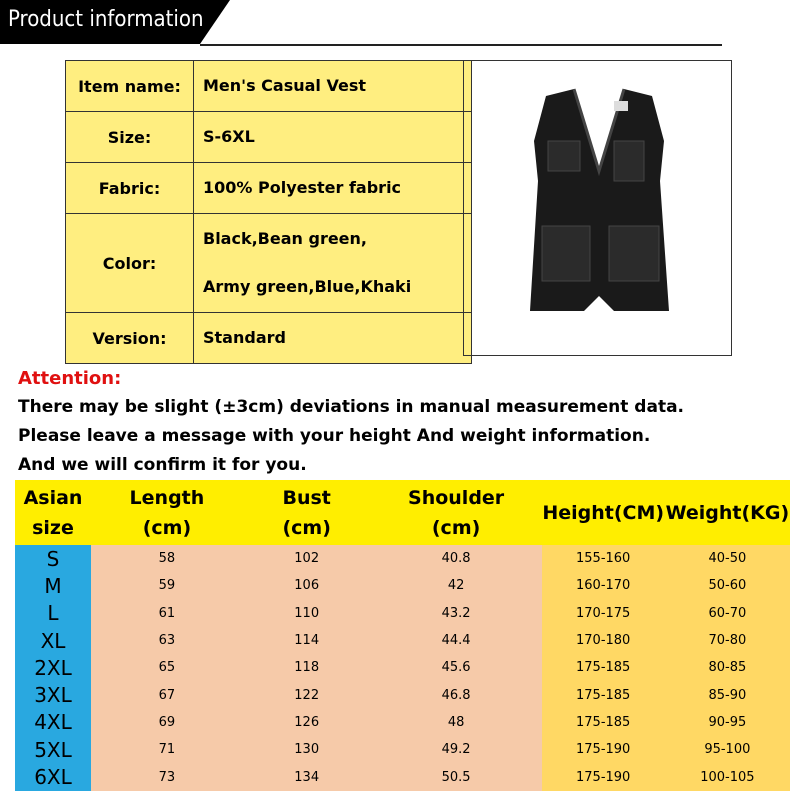 This screenshot has height=800, width=800. Describe the element at coordinates (129, 338) in the screenshot. I see `info-label: Version:` at that location.